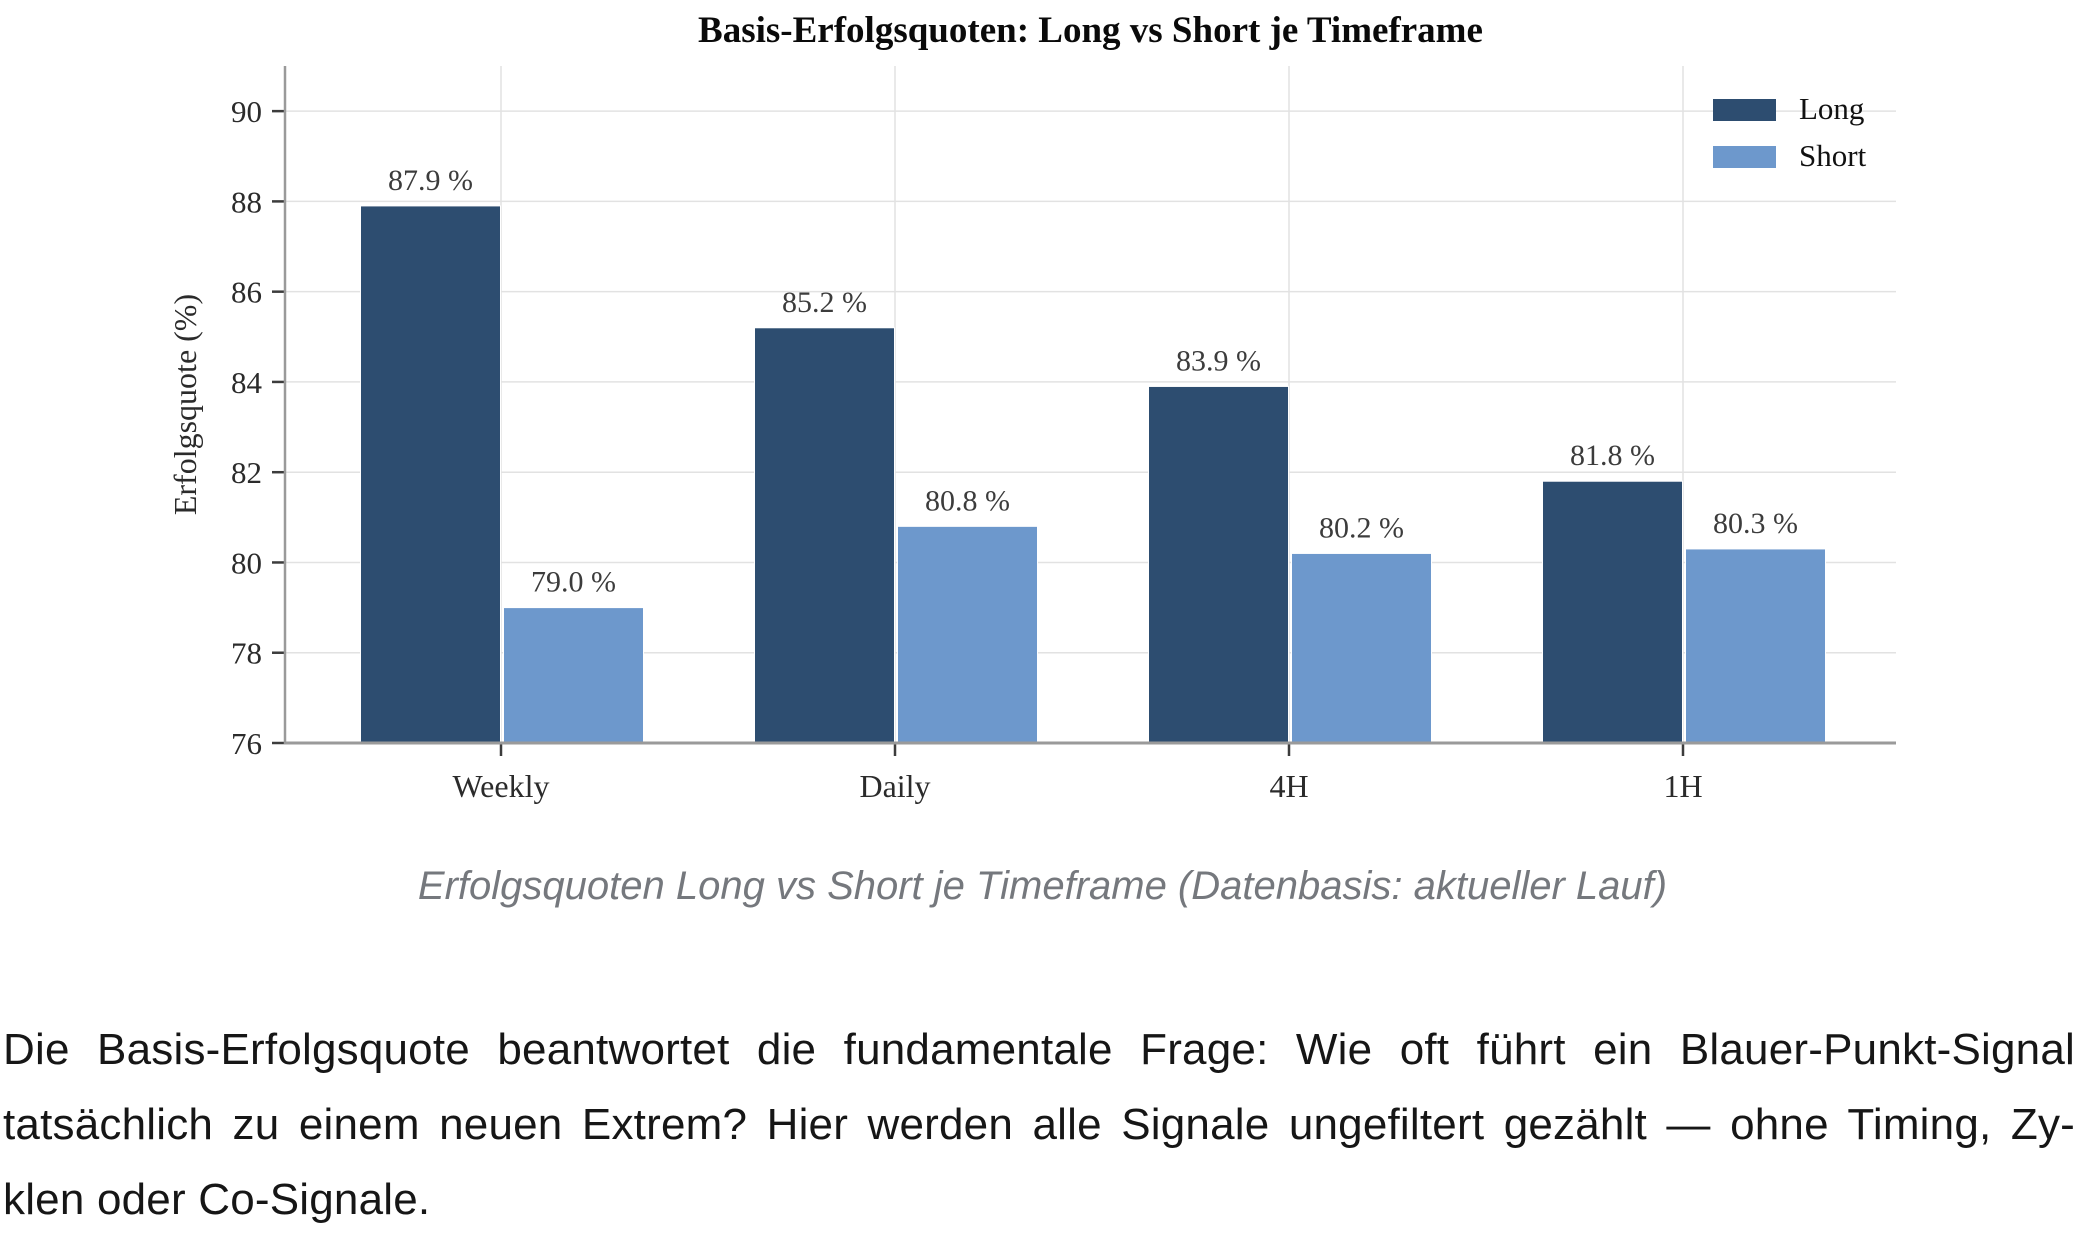 The height and width of the screenshot is (1241, 2085). What do you see at coordinates (246, 111) in the screenshot?
I see `y-tick-label: 90` at bounding box center [246, 111].